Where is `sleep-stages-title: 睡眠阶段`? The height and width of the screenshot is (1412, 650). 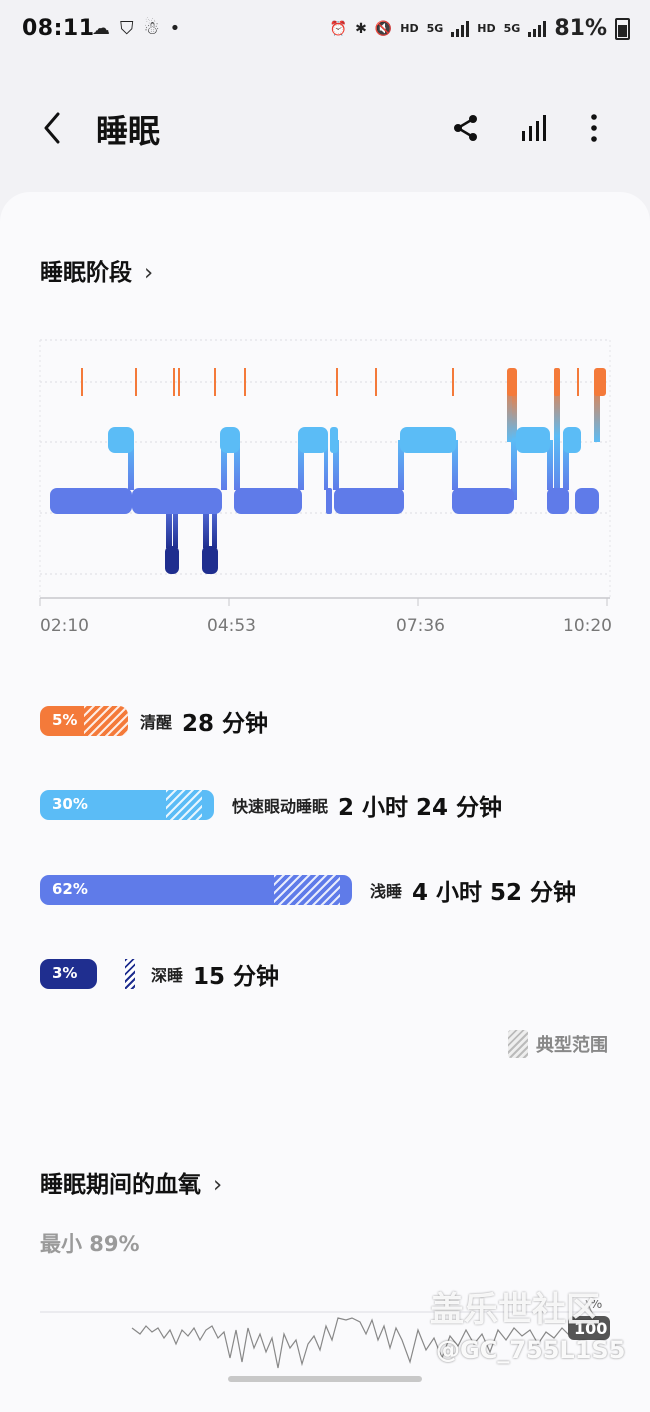 sleep-stages-title: 睡眠阶段 is located at coordinates (86, 273).